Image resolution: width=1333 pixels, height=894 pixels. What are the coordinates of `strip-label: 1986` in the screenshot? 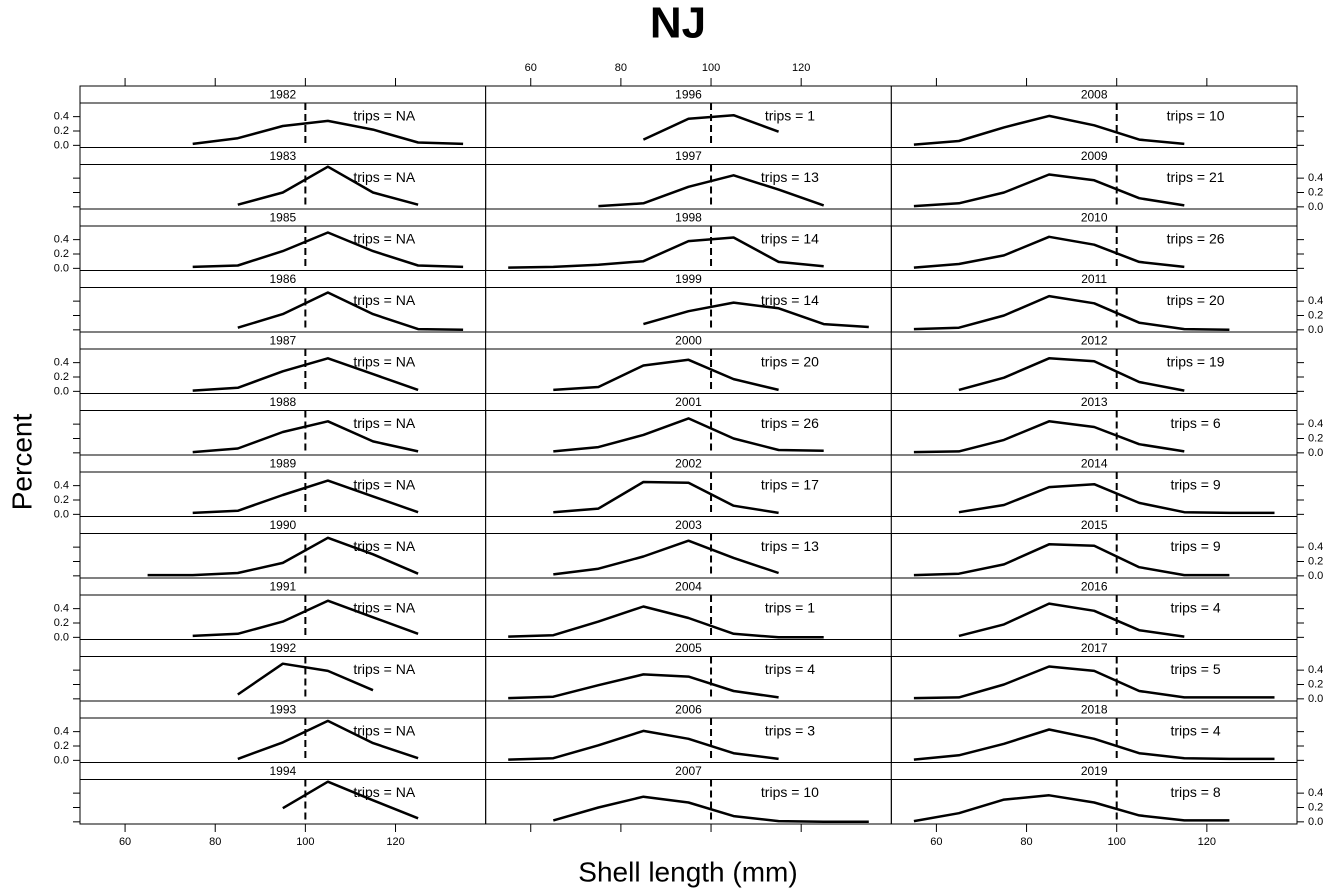 It's located at (282, 279).